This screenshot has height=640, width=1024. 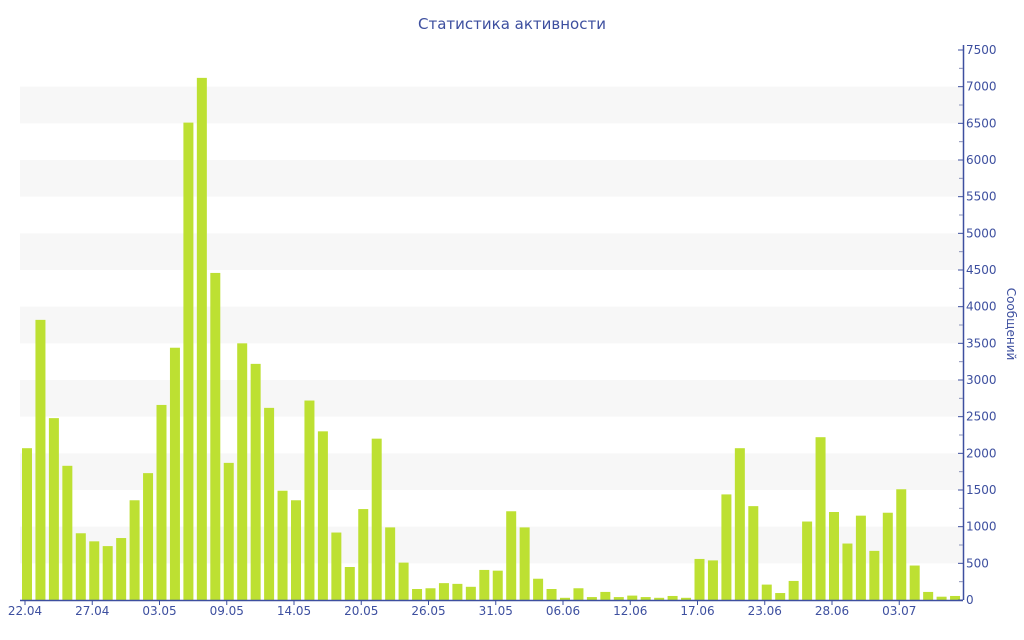 I want to click on x-tick-label: 26.05, so click(x=428, y=611).